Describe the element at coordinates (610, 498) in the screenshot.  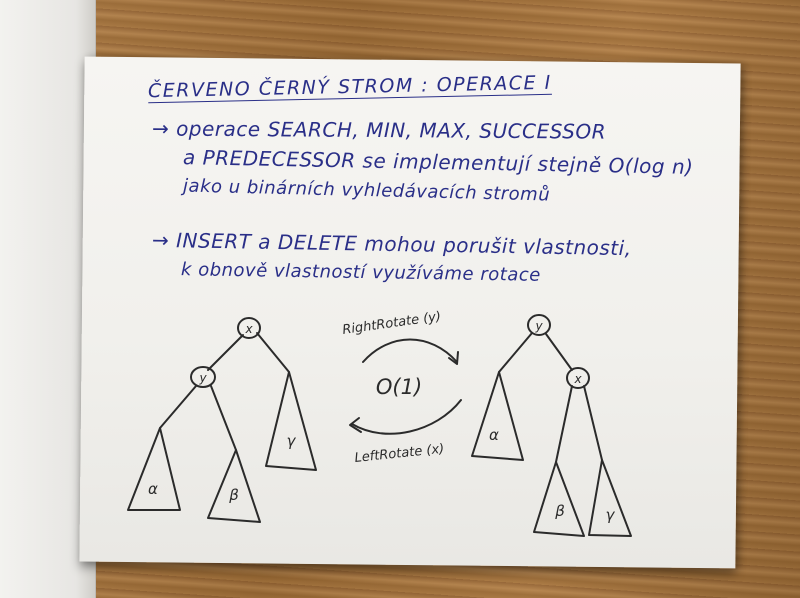
I see `right-subtree-gamma` at that location.